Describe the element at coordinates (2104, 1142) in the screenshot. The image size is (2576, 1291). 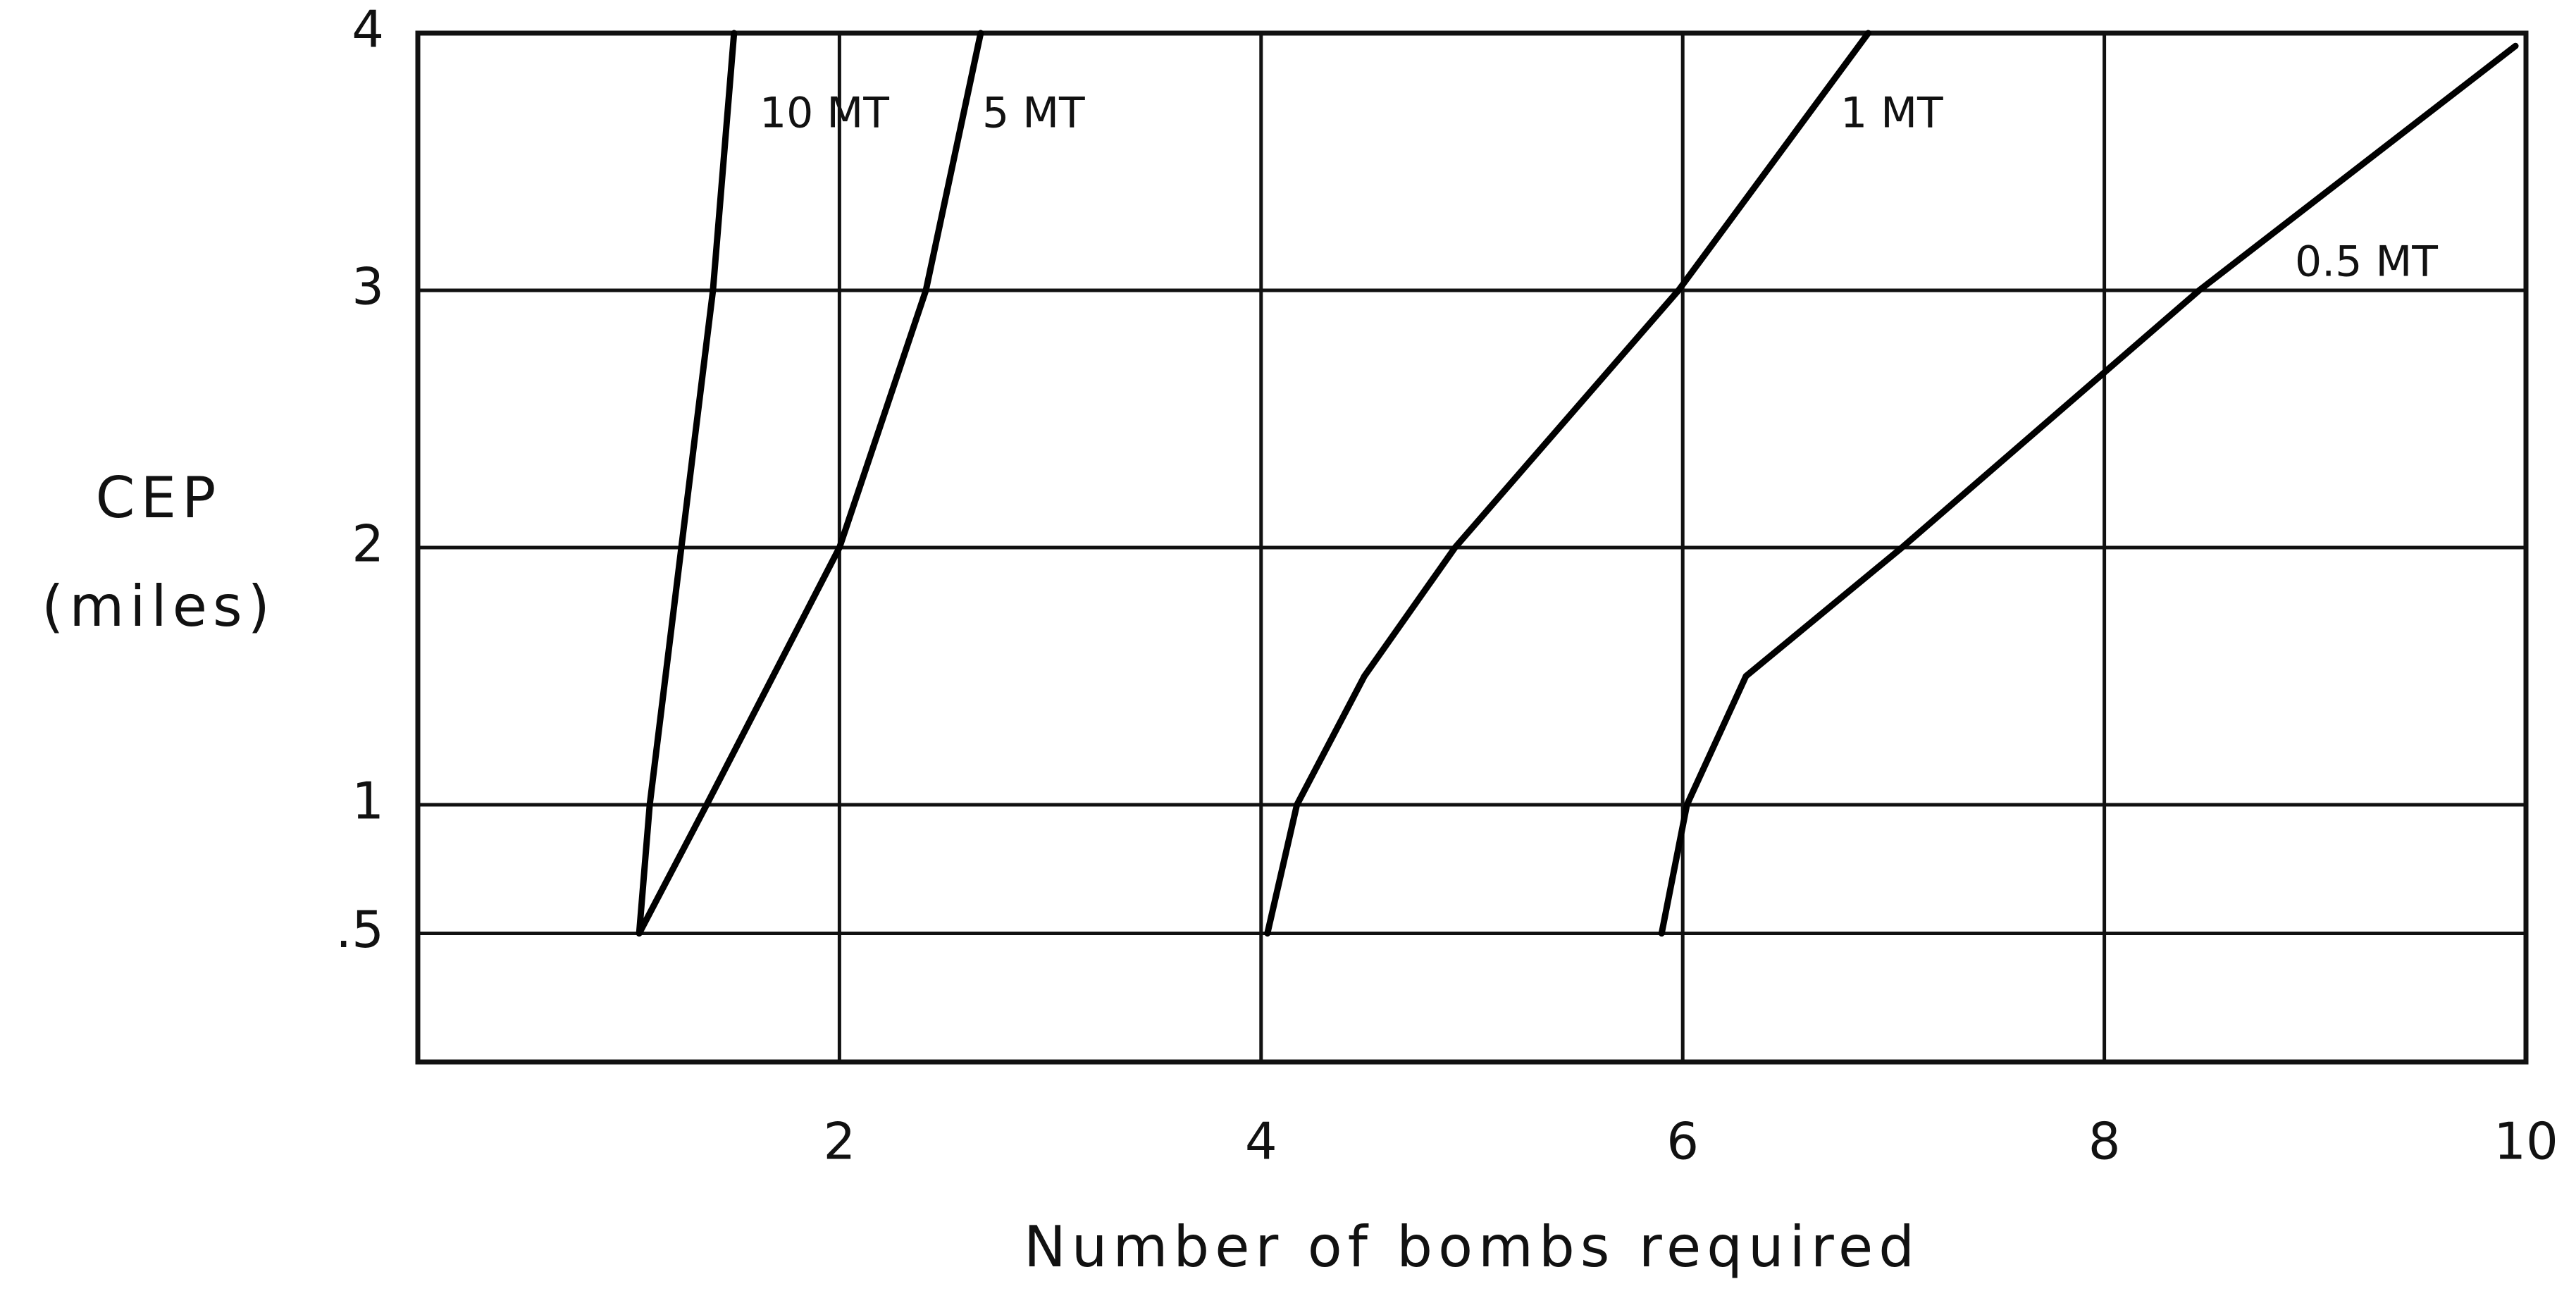
I see `x-tick-label: 8` at that location.